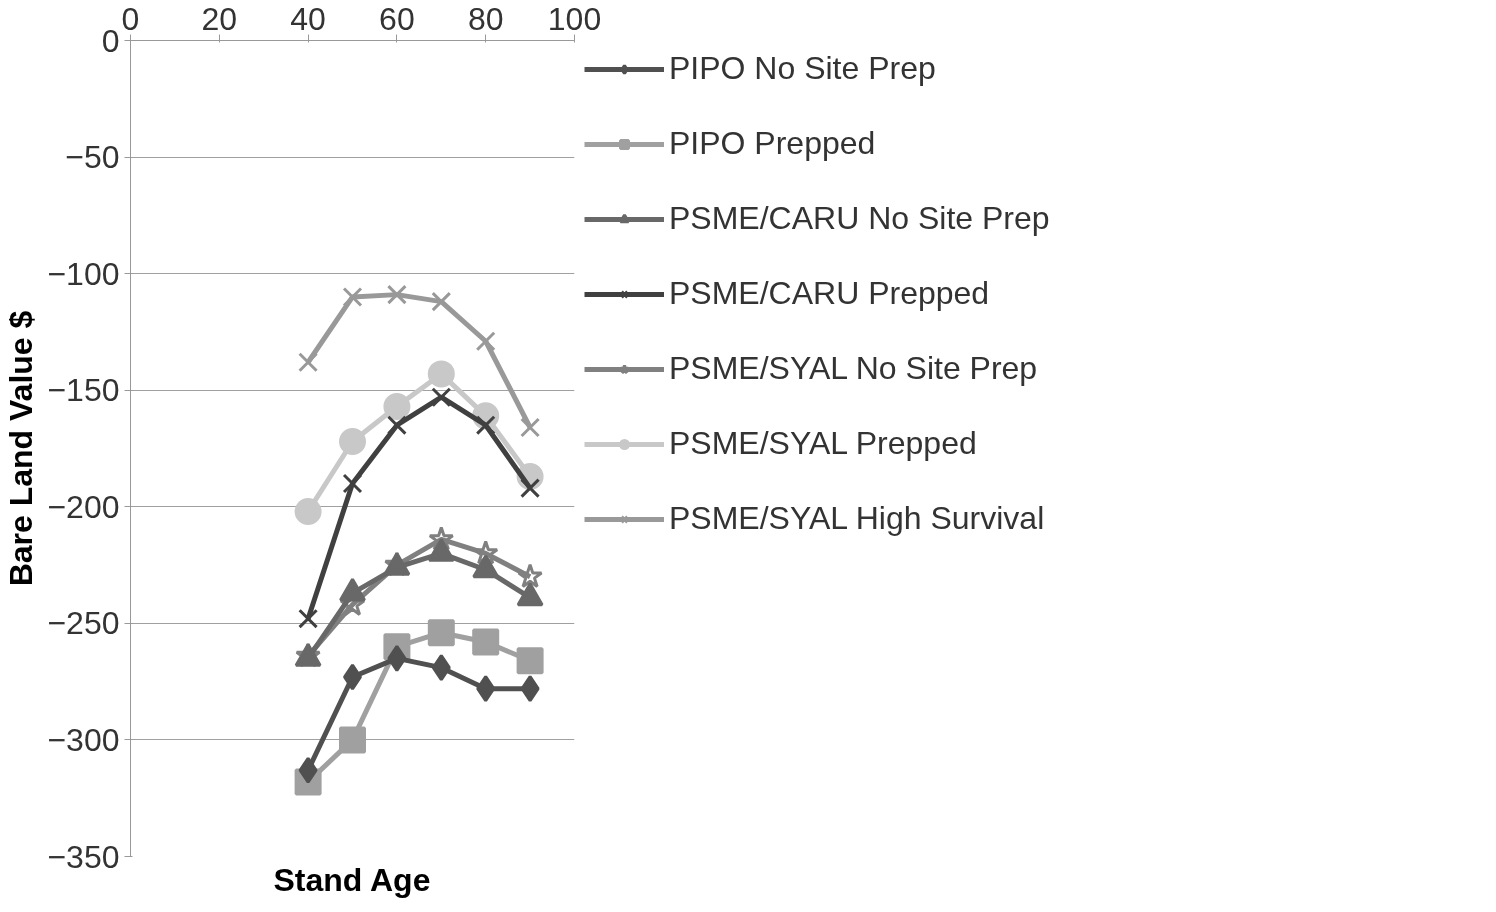 This screenshot has width=1496, height=912. Describe the element at coordinates (21, 448) in the screenshot. I see `y-axis-title: Bare Land Value $` at that location.